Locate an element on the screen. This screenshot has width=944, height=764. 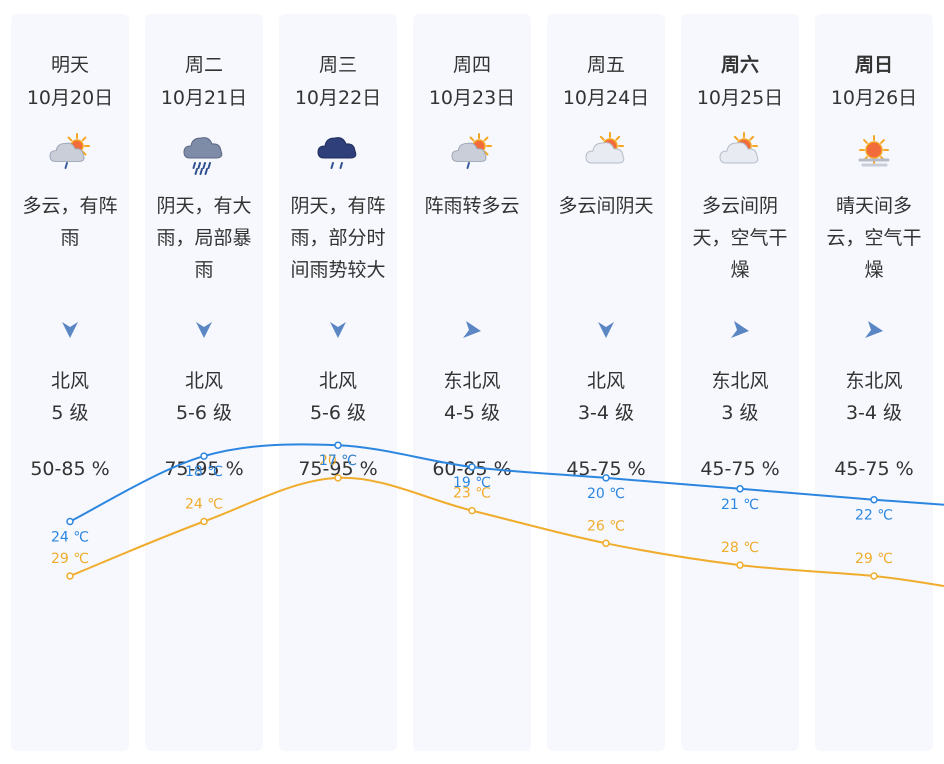
weather-desc-line: 阴天，有大 is located at coordinates (204, 206).